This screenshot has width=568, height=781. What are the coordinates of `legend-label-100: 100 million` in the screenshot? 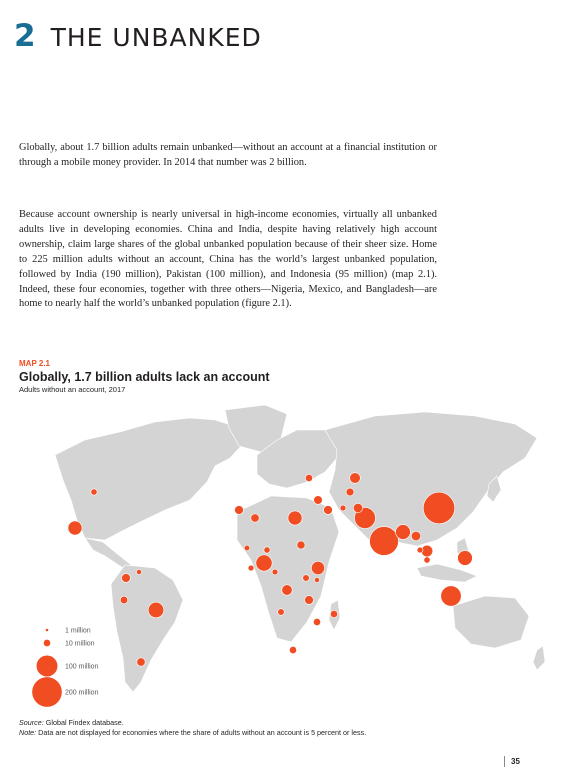 It's located at (82, 667).